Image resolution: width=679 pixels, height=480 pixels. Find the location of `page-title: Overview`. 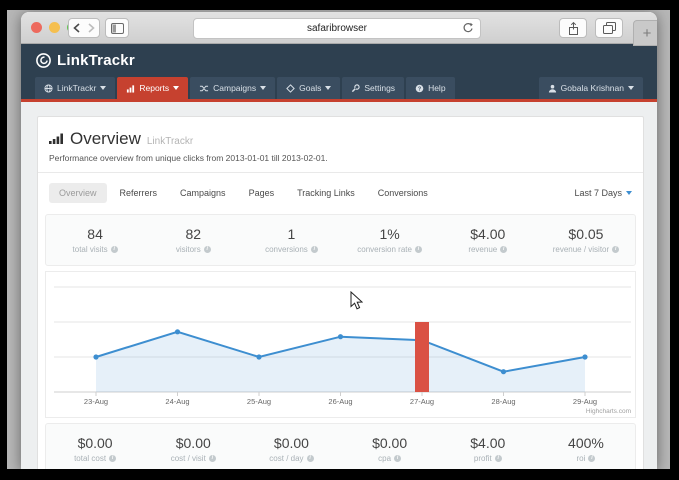

page-title: Overview is located at coordinates (105, 138).